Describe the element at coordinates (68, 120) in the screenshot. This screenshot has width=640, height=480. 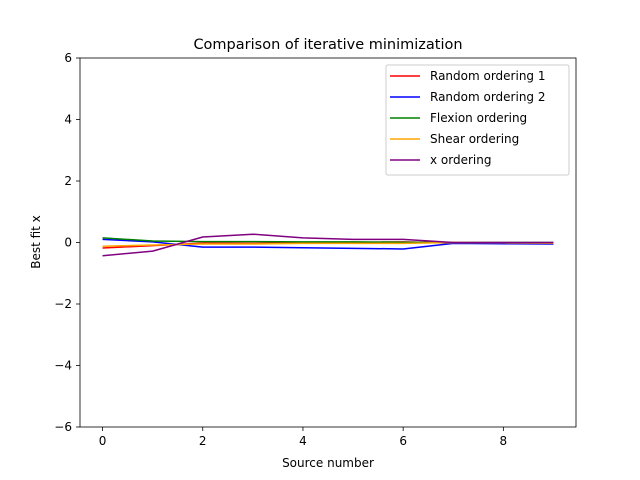
I see `y-tick-label: 4` at that location.